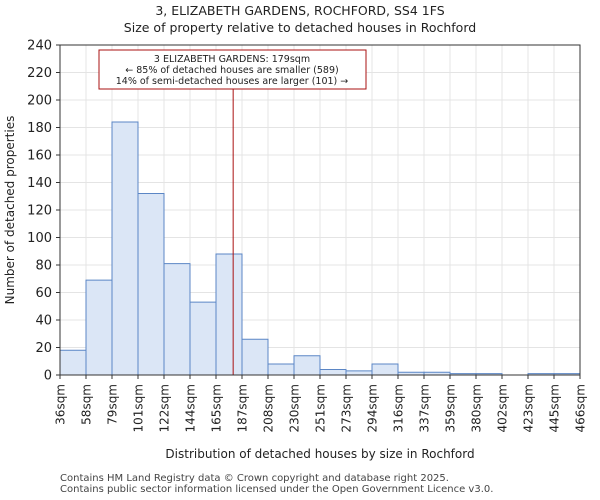 This screenshot has height=500, width=600. I want to click on x-tick-label-402sqm: 402sqm, so click(503, 408).